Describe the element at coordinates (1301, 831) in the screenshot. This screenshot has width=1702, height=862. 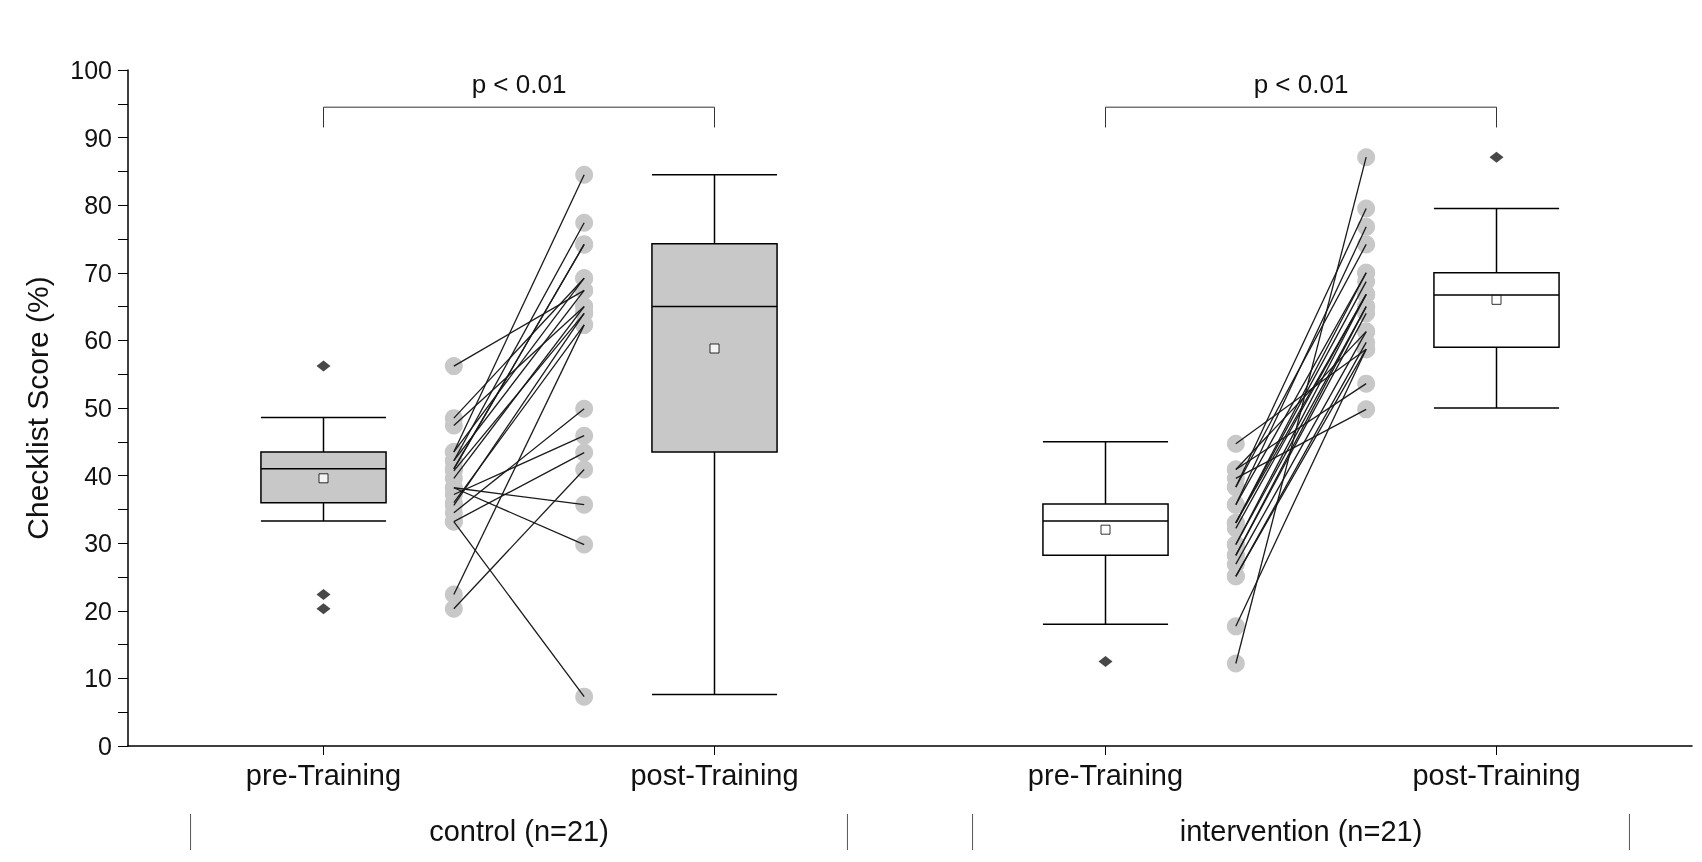
I see `text: intervention (n=21)` at that location.